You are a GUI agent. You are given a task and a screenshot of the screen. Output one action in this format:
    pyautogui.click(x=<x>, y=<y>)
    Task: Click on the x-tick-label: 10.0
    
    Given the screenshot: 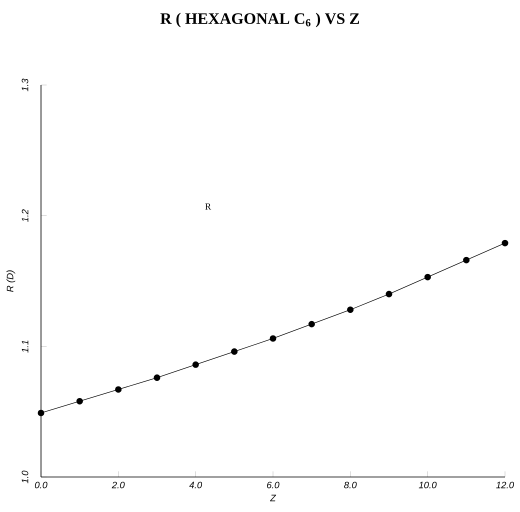 What is the action you would take?
    pyautogui.click(x=427, y=485)
    